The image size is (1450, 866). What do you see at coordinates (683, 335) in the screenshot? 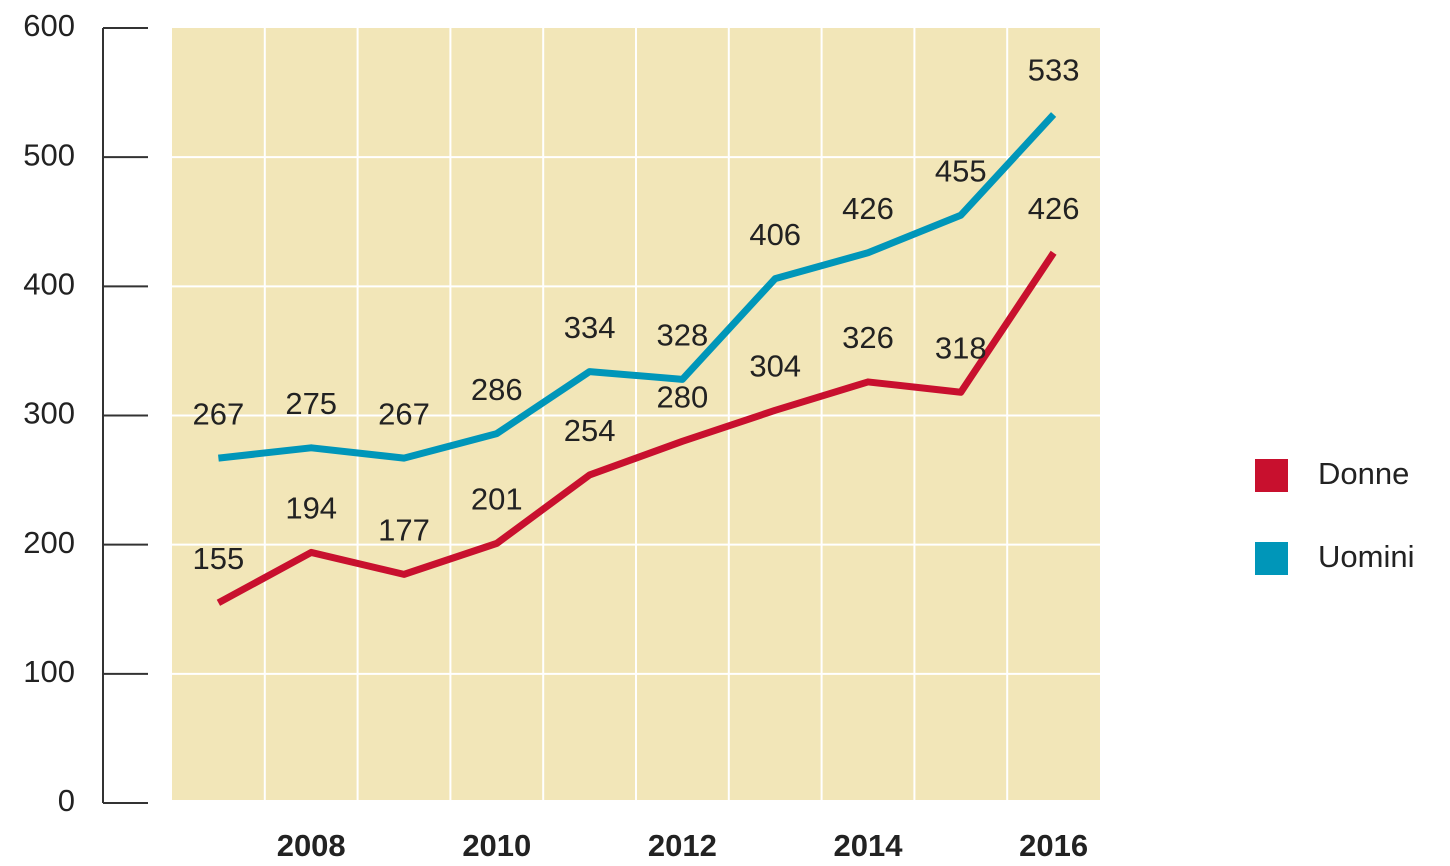
I see `data-label: 328` at bounding box center [683, 335].